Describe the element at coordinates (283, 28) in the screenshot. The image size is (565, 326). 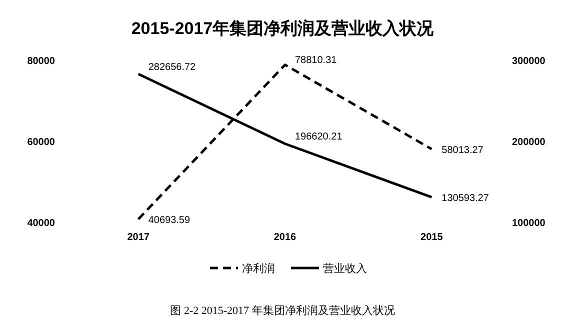
I see `chart-title: 2015-2017年集团净利润及营业收入状况` at that location.